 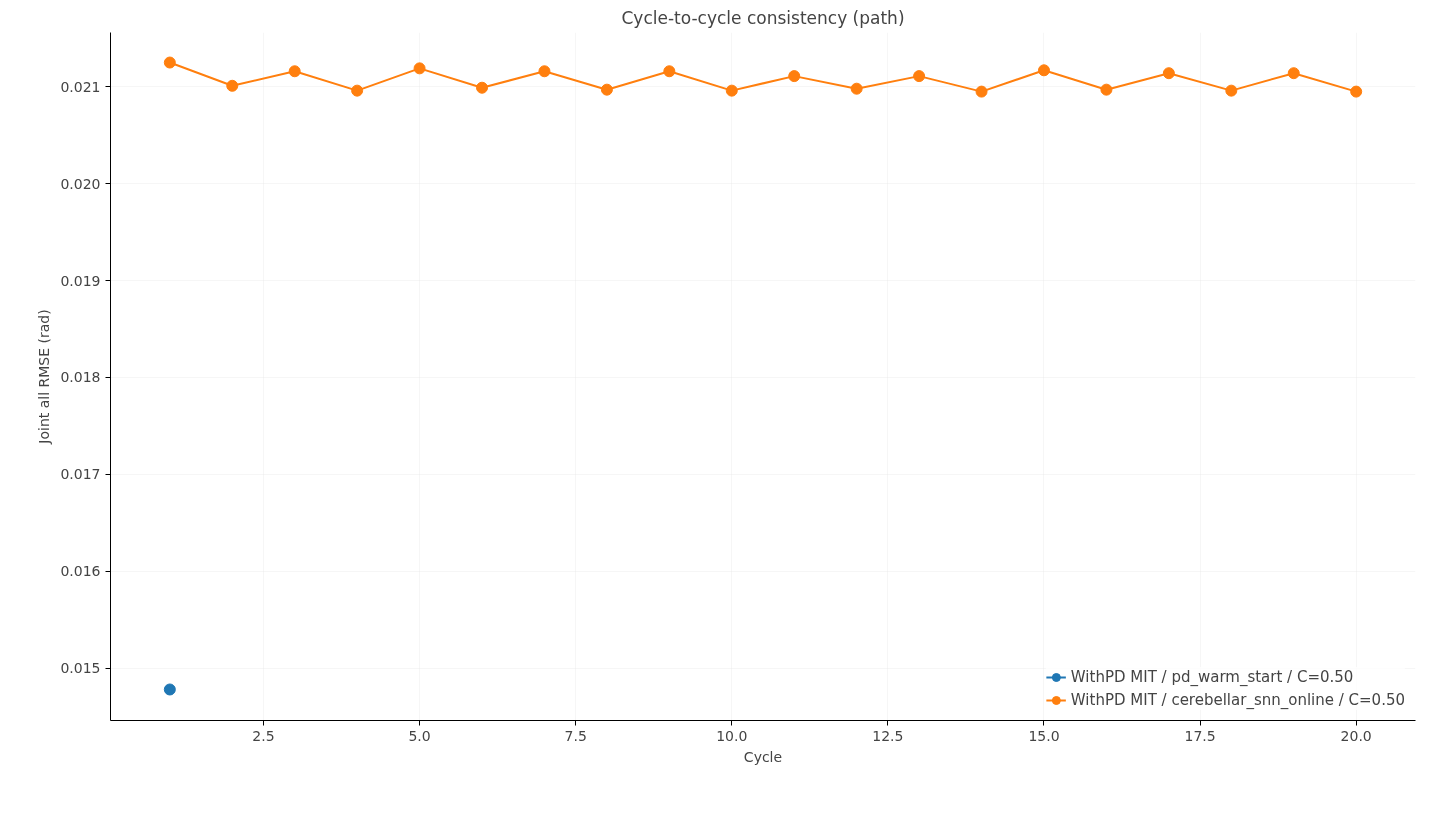 I want to click on y-tick-label: 0.020, so click(x=80, y=183).